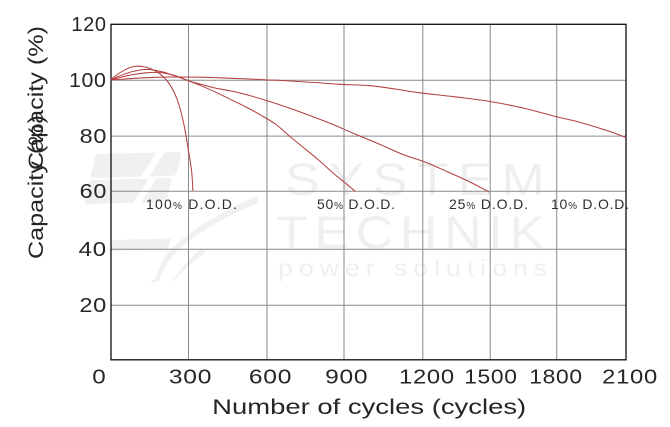 Image resolution: width=670 pixels, height=427 pixels. I want to click on svg-text: 100, so click(88, 81).